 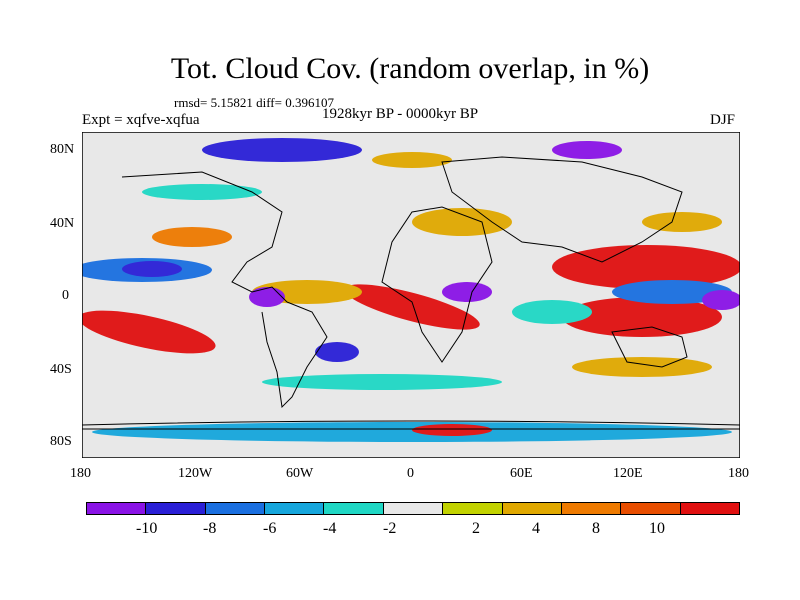 What do you see at coordinates (62, 223) in the screenshot?
I see `lat-label: 40N` at bounding box center [62, 223].